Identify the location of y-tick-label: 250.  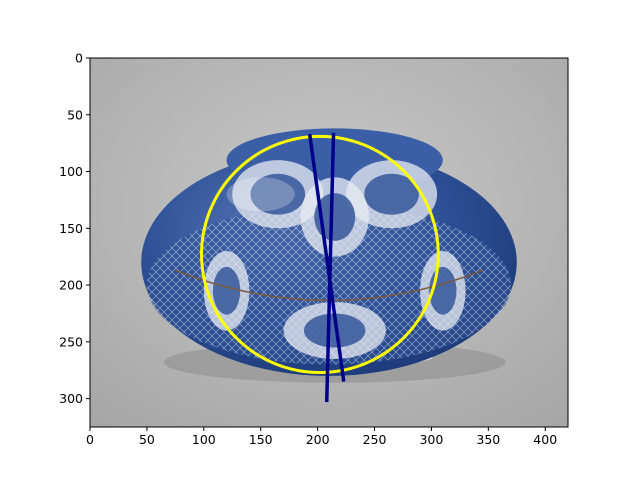
(71, 341).